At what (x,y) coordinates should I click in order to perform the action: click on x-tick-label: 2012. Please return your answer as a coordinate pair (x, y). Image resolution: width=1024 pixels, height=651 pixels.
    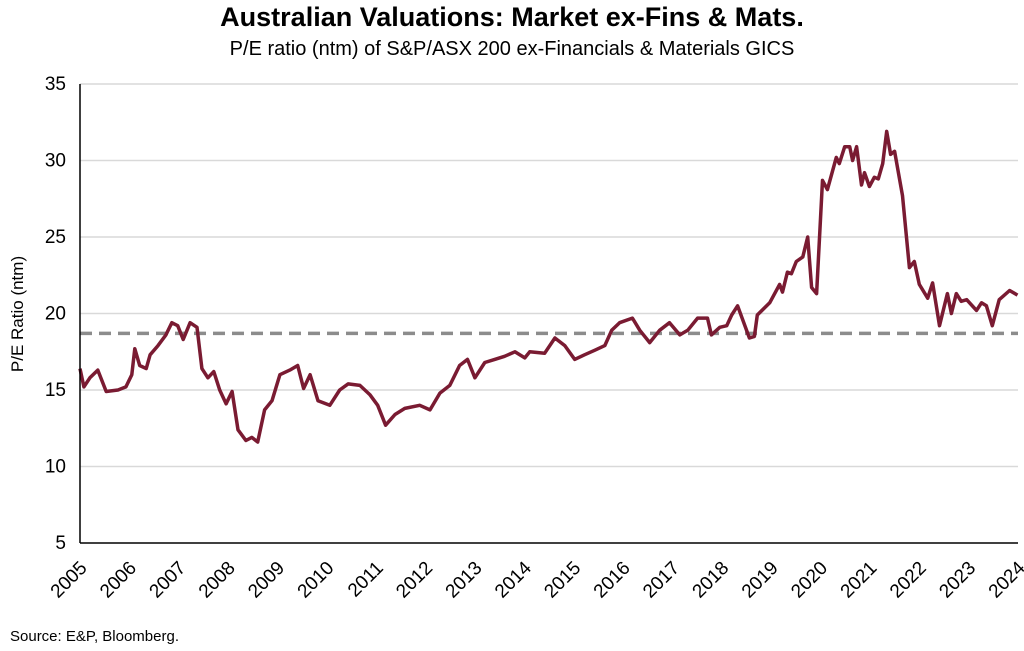
    Looking at the image, I should click on (414, 580).